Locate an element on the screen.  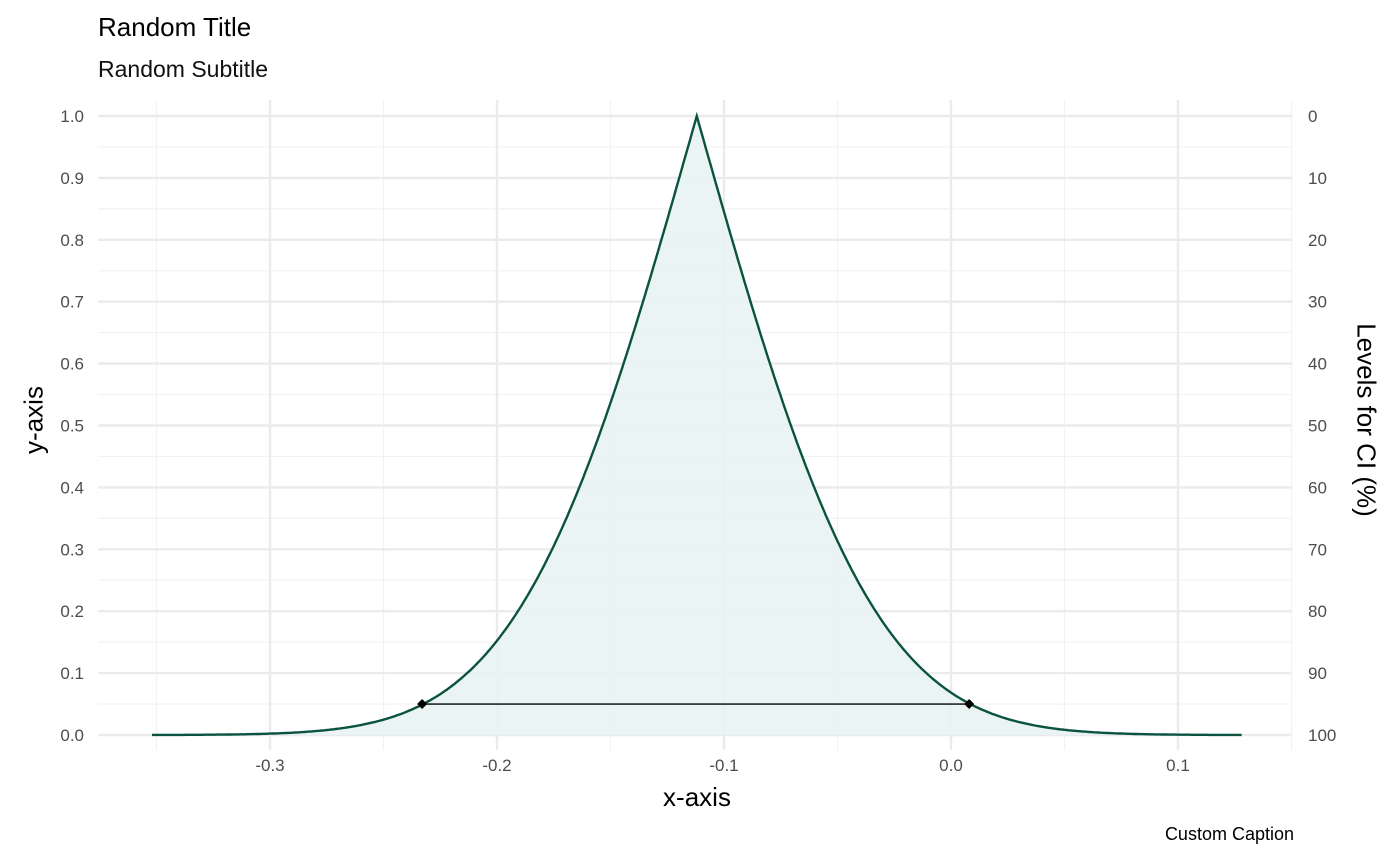
y2-tick-label: 0 is located at coordinates (1312, 116).